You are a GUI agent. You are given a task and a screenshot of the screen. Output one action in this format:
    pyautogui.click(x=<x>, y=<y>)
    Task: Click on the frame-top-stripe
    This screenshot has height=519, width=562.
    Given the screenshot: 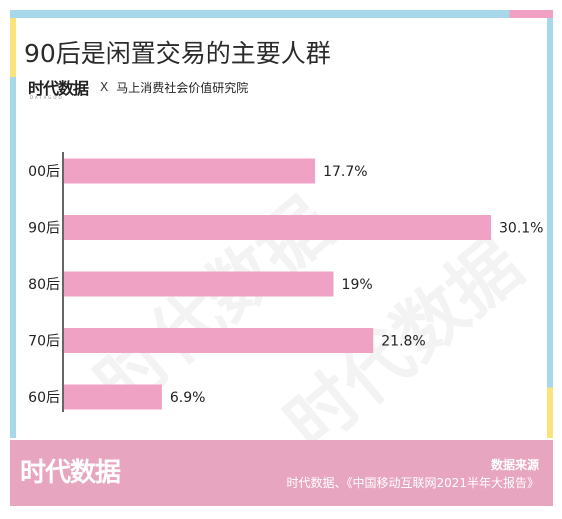 What is the action you would take?
    pyautogui.click(x=281, y=14)
    